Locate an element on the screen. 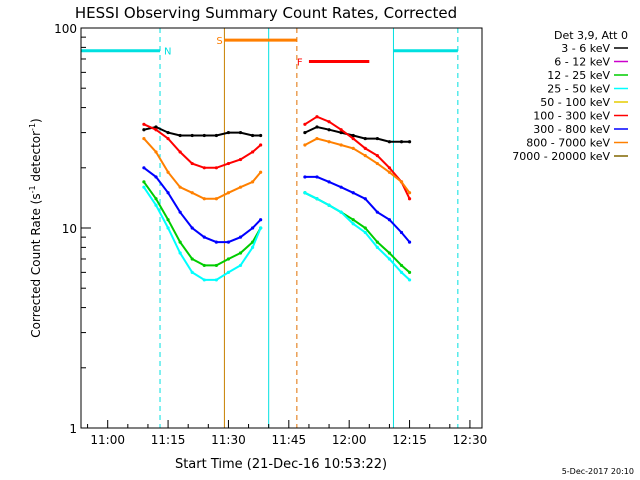  y-axis-label: Corrected Count Rate (s-1 detector-1) is located at coordinates (35, 227).